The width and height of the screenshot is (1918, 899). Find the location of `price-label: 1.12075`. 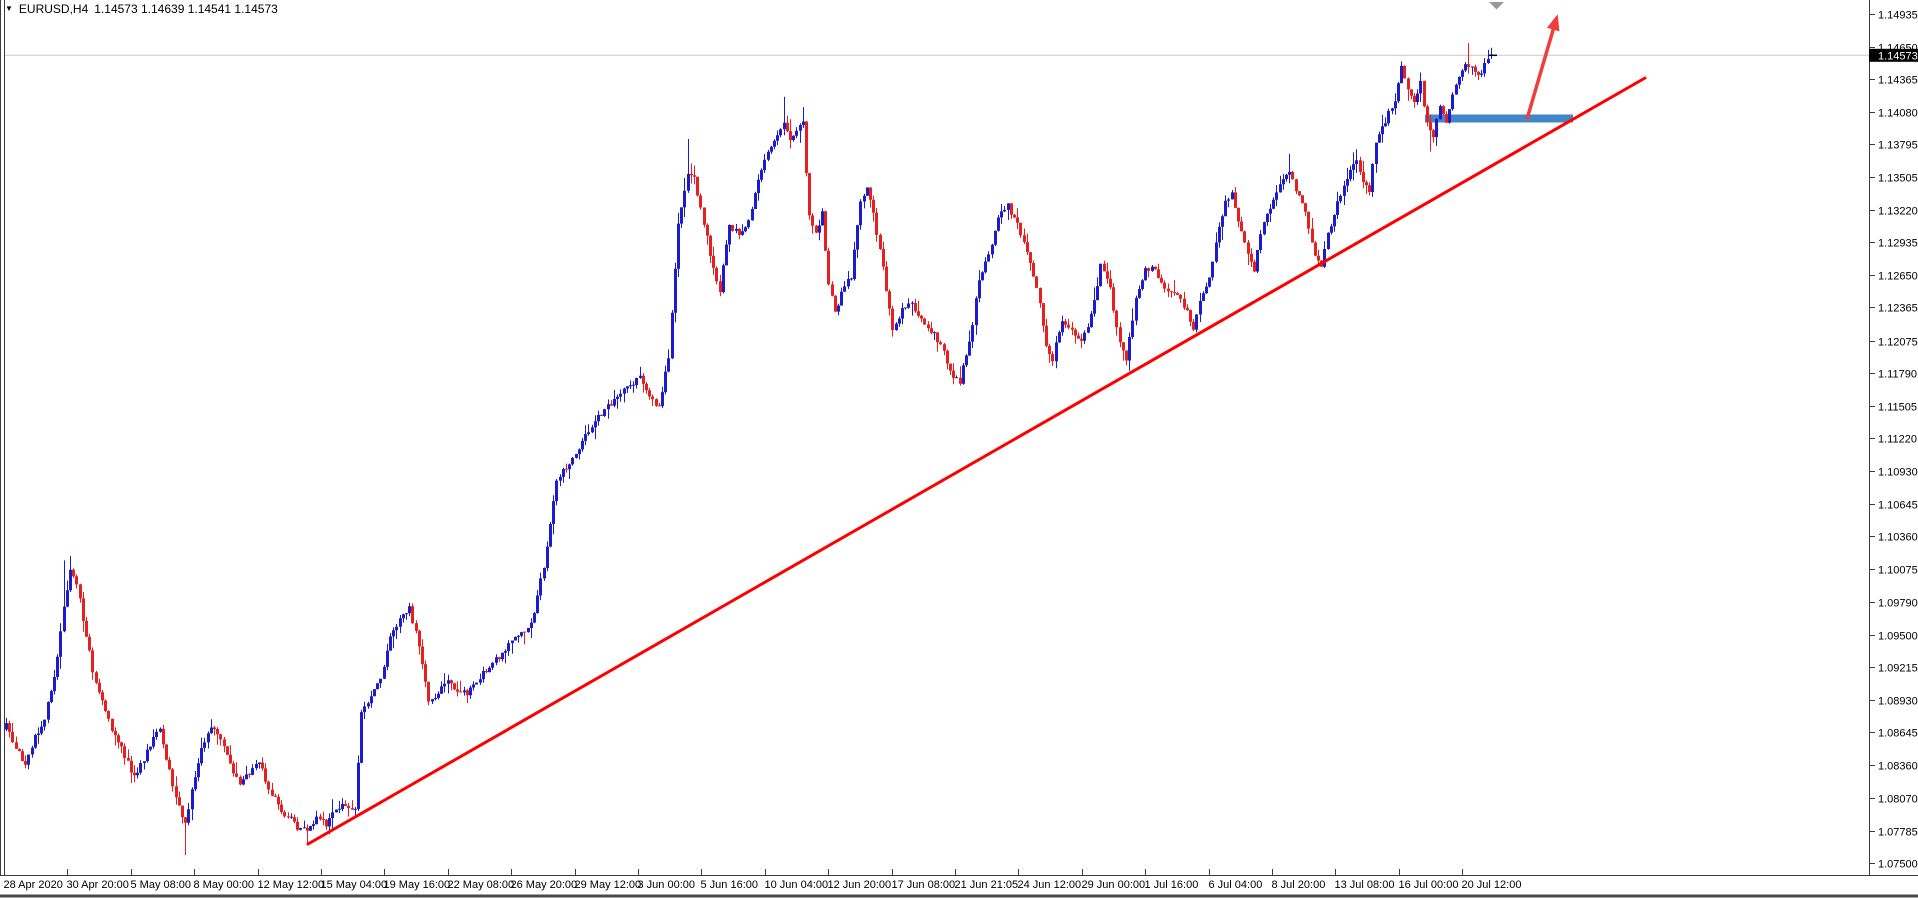

price-label: 1.12075 is located at coordinates (1898, 343).